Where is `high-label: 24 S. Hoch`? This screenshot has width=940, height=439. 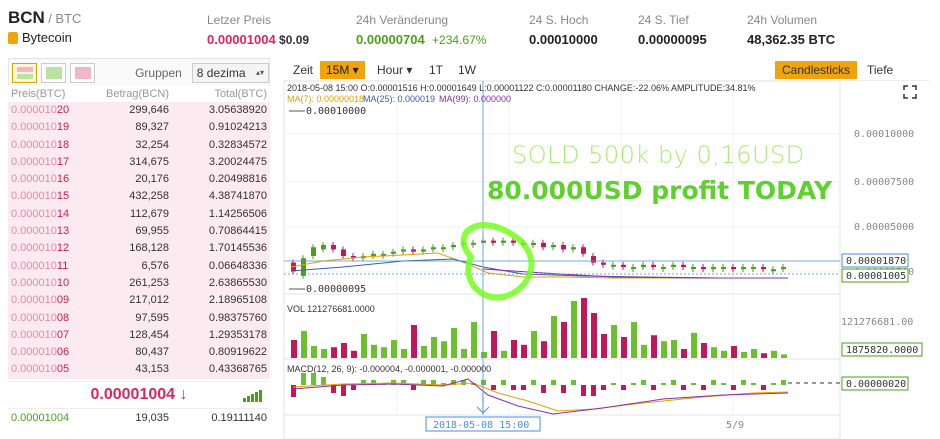 high-label: 24 S. Hoch is located at coordinates (559, 20).